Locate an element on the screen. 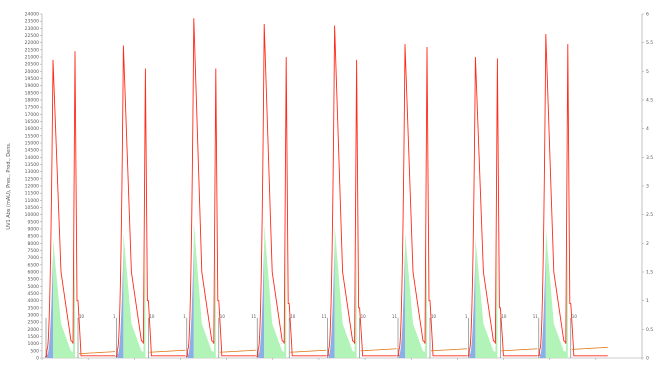  left-tick-label: 20000 is located at coordinates (32, 72).